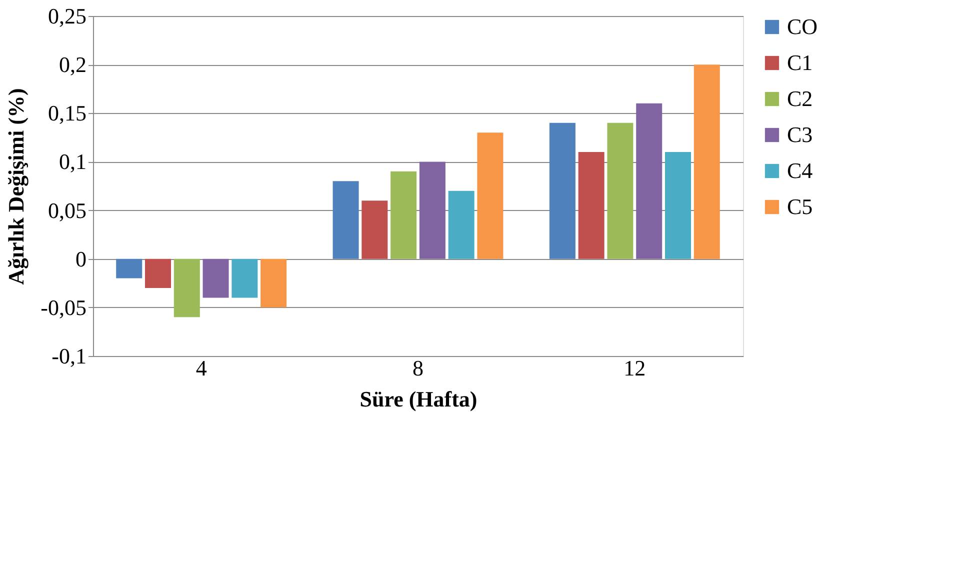 The width and height of the screenshot is (958, 581). I want to click on y-tick-label: -0,1, so click(69, 356).